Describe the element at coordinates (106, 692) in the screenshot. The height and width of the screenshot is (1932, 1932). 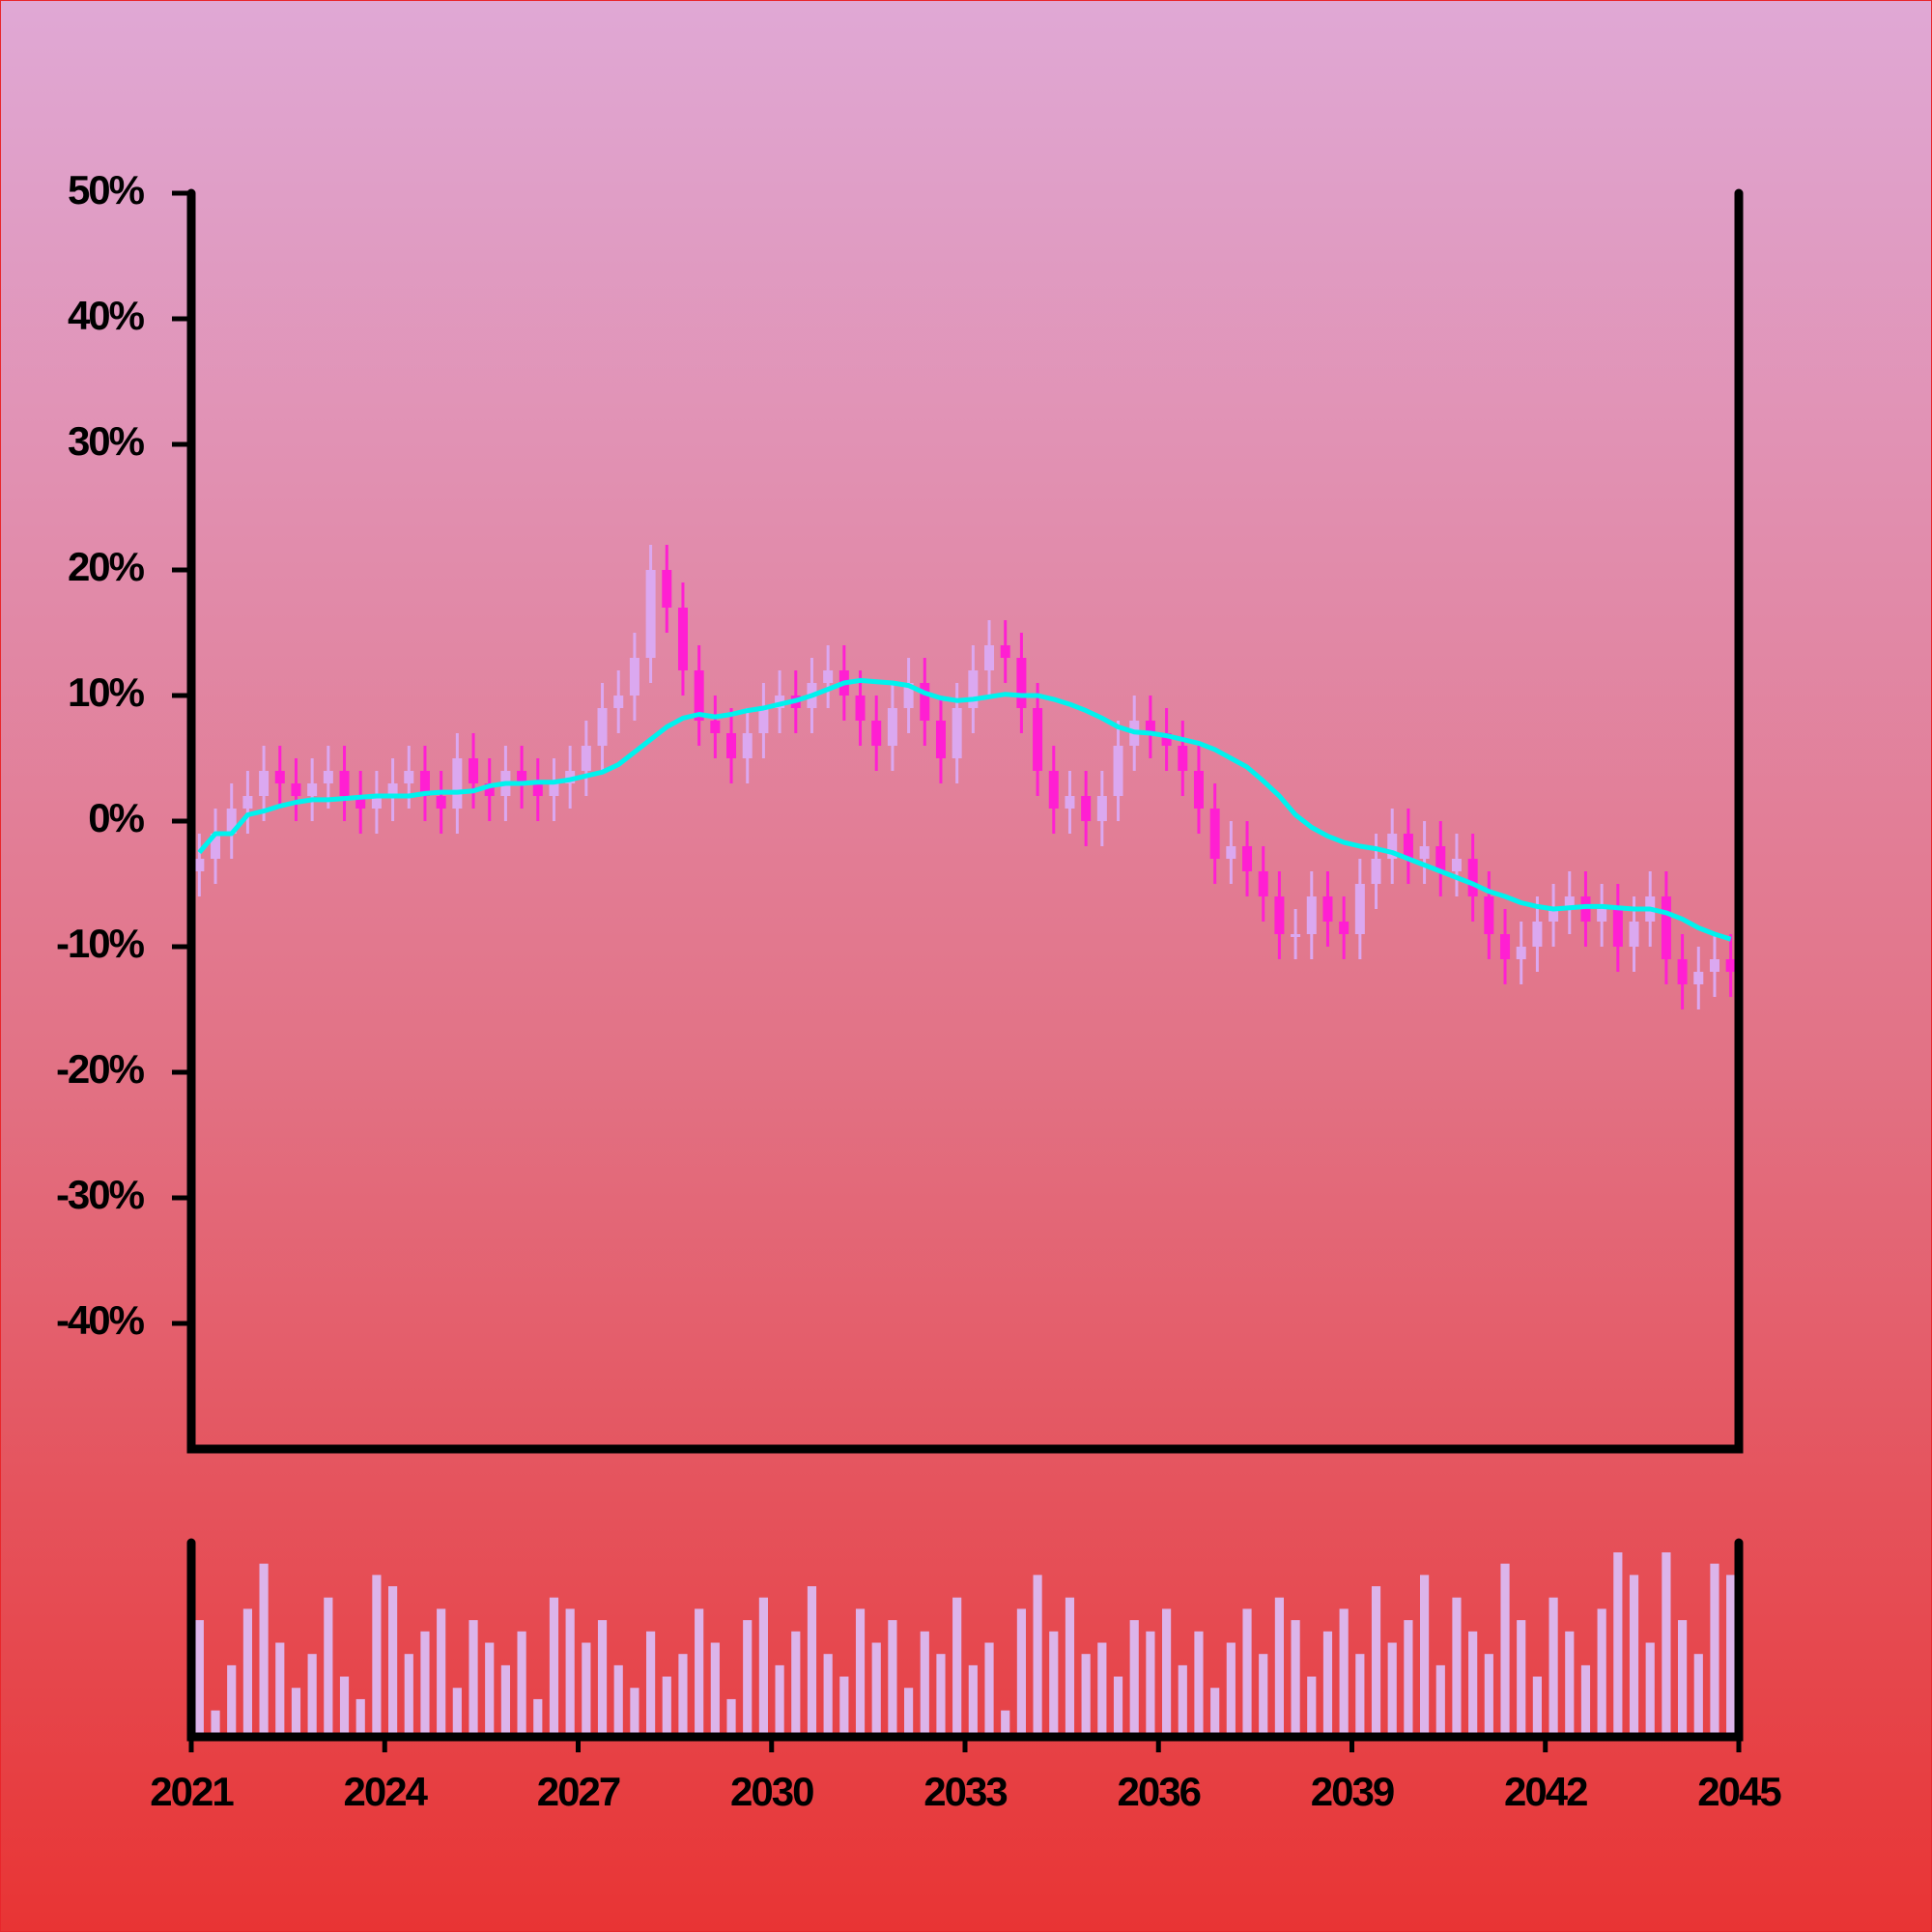
I see `y-tick-label: 10%` at that location.